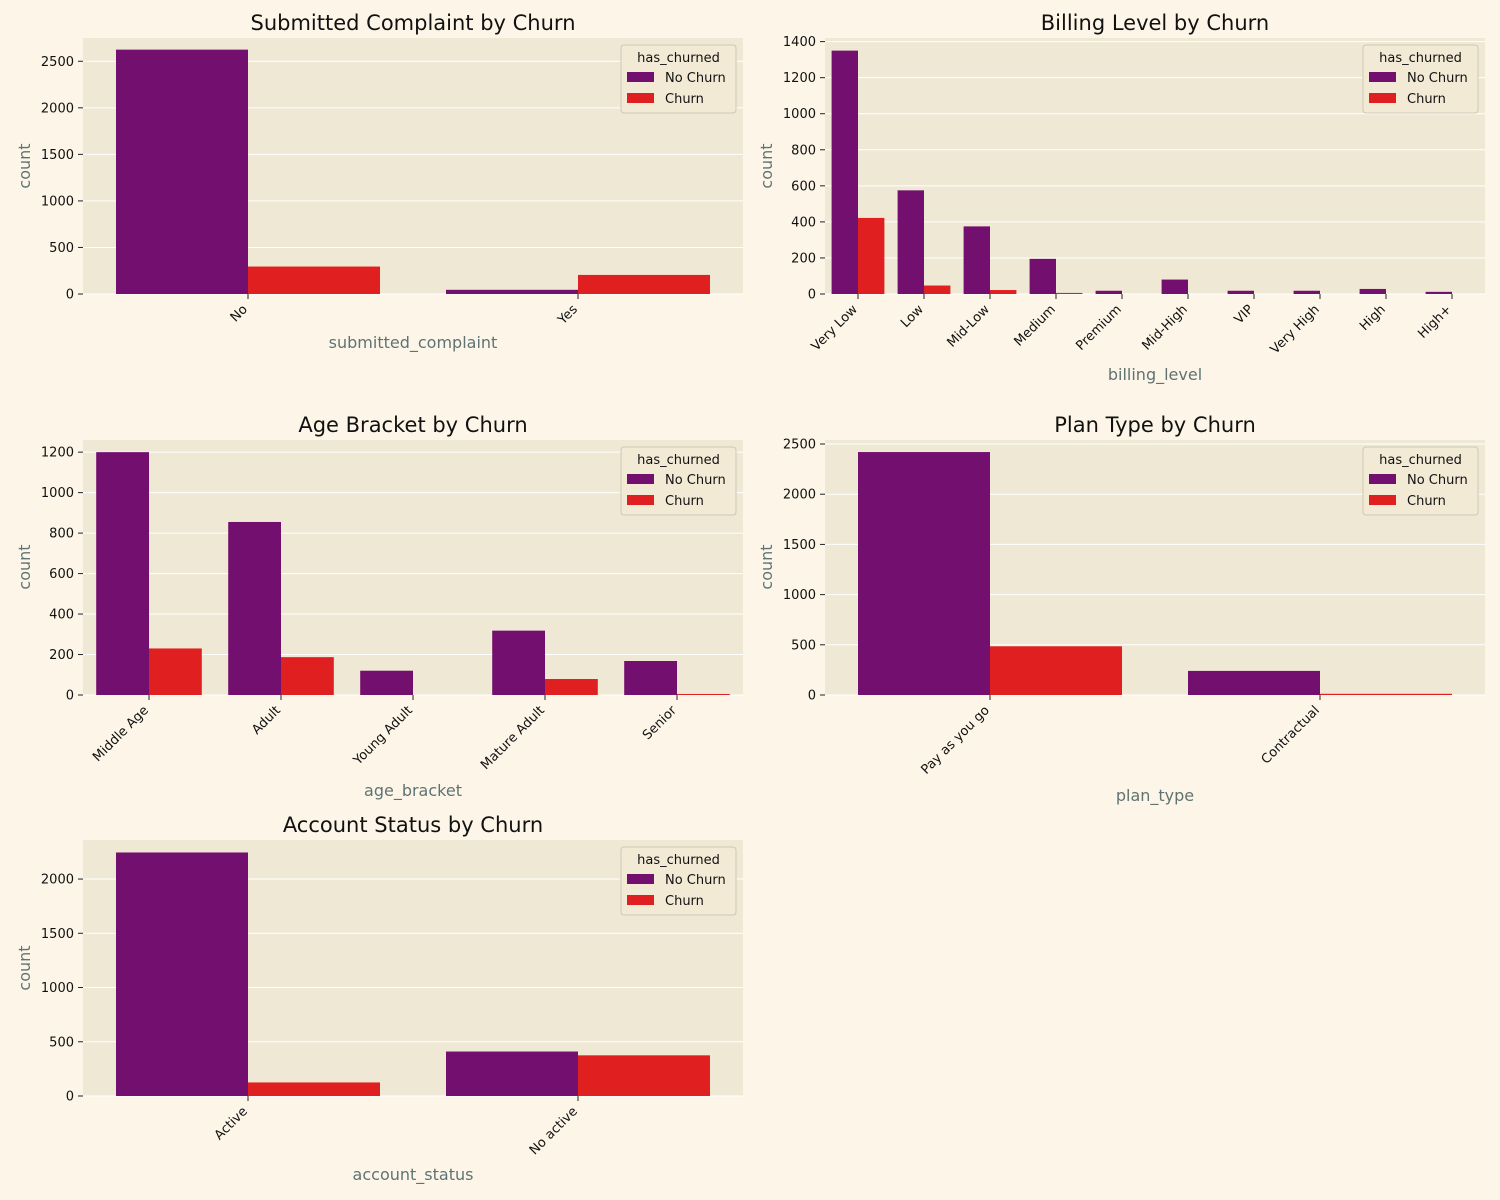 This screenshot has width=1500, height=1200. I want to click on chart-title: Submitted Complaint by Churn, so click(413, 23).